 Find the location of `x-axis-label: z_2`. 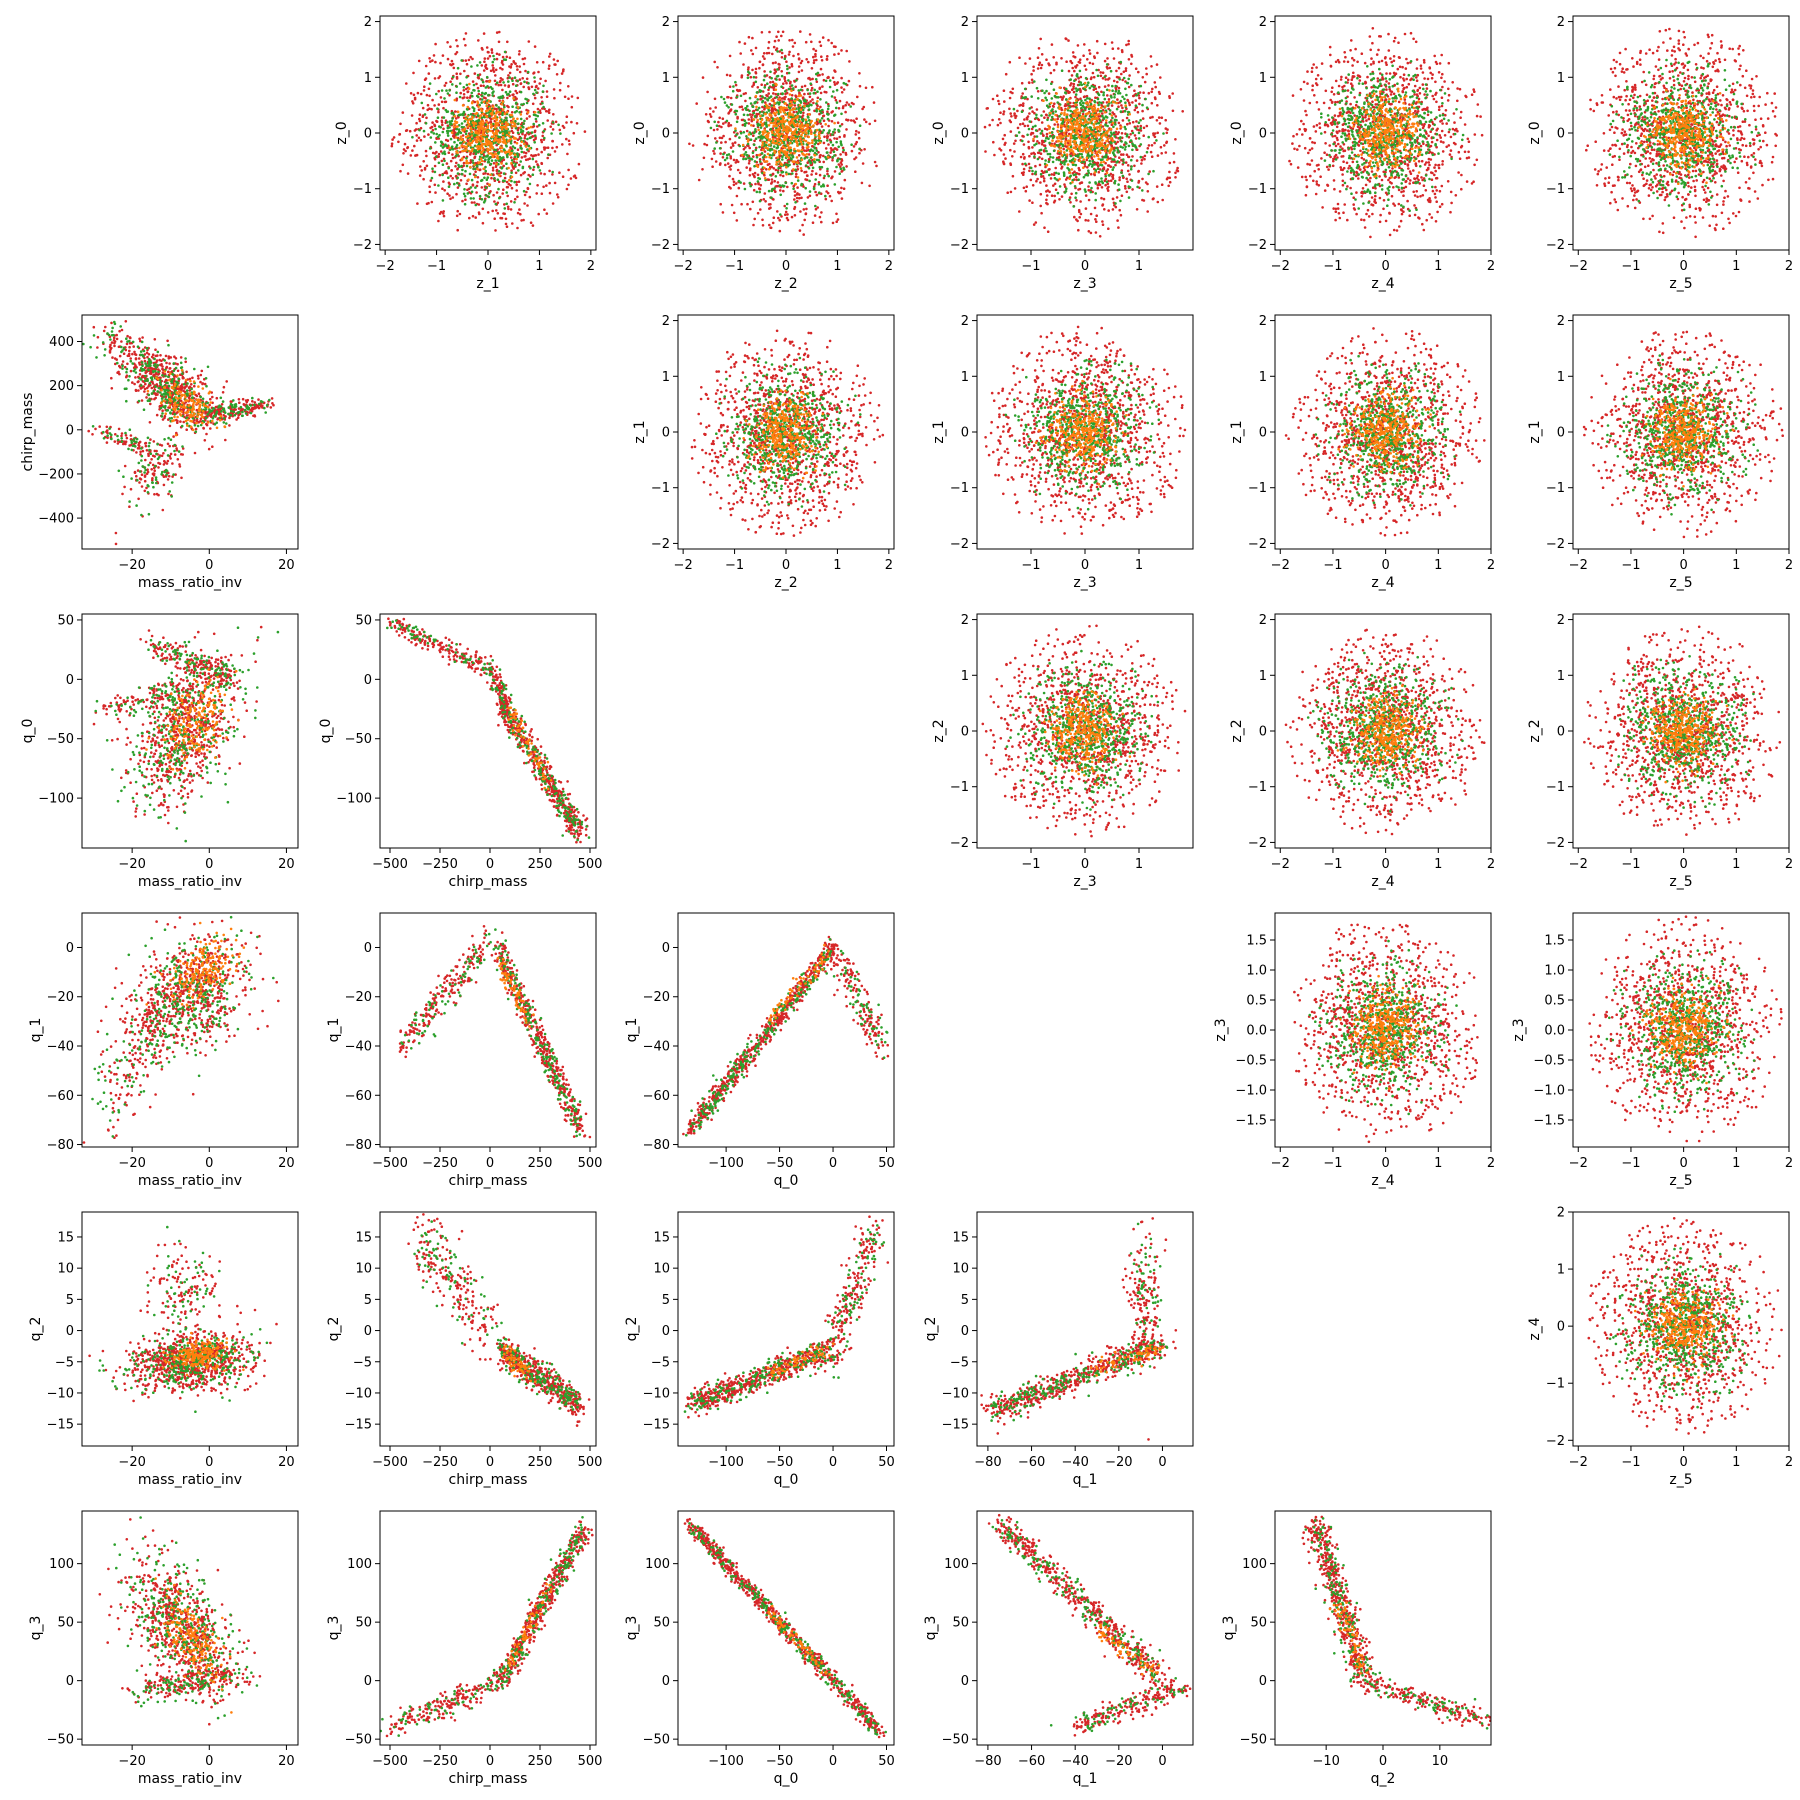

x-axis-label: z_2 is located at coordinates (785, 284).